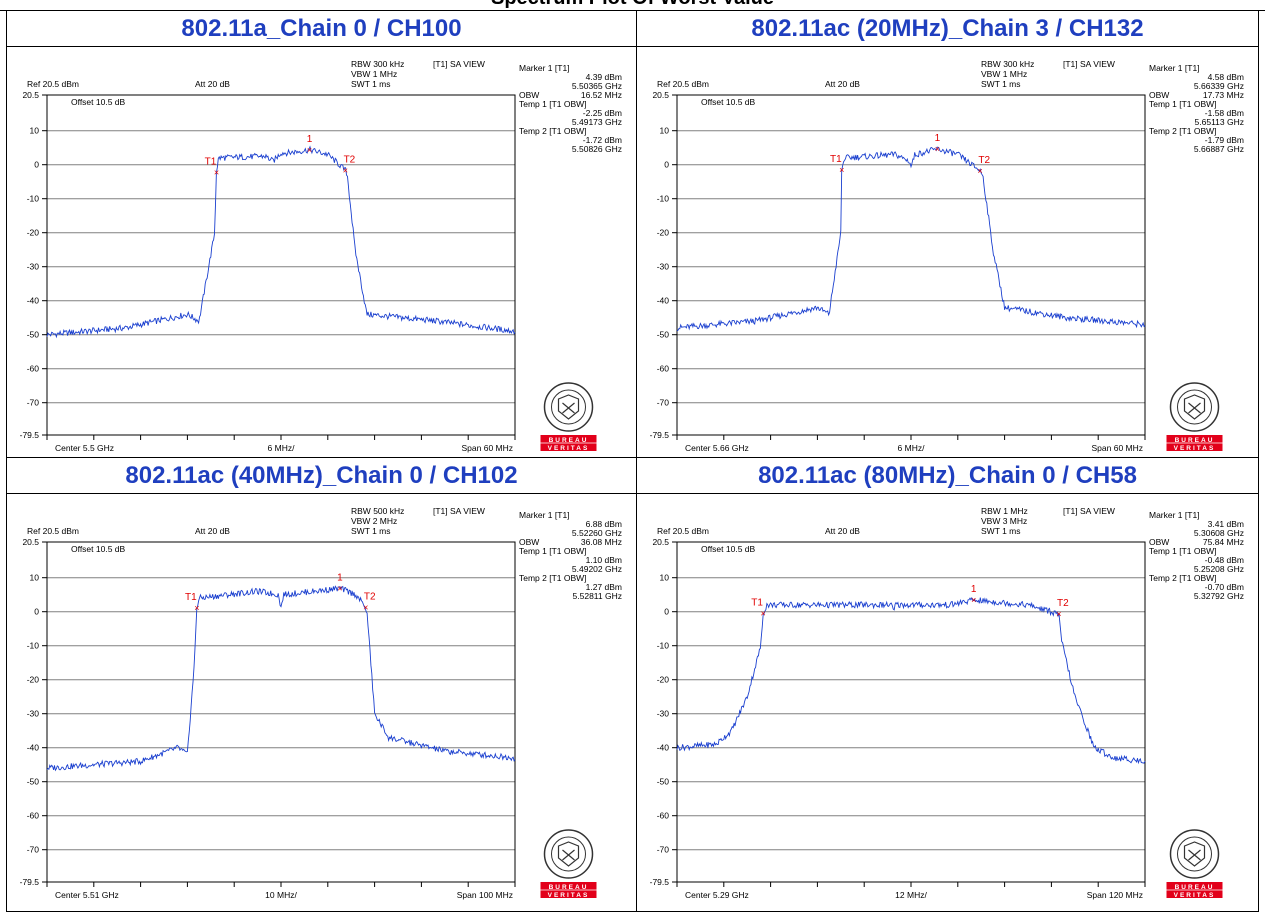 This screenshot has height=912, width=1265. What do you see at coordinates (947, 29) in the screenshot?
I see `panel-title: 802.11ac (20MHz)_Chain 3 / CH132` at bounding box center [947, 29].